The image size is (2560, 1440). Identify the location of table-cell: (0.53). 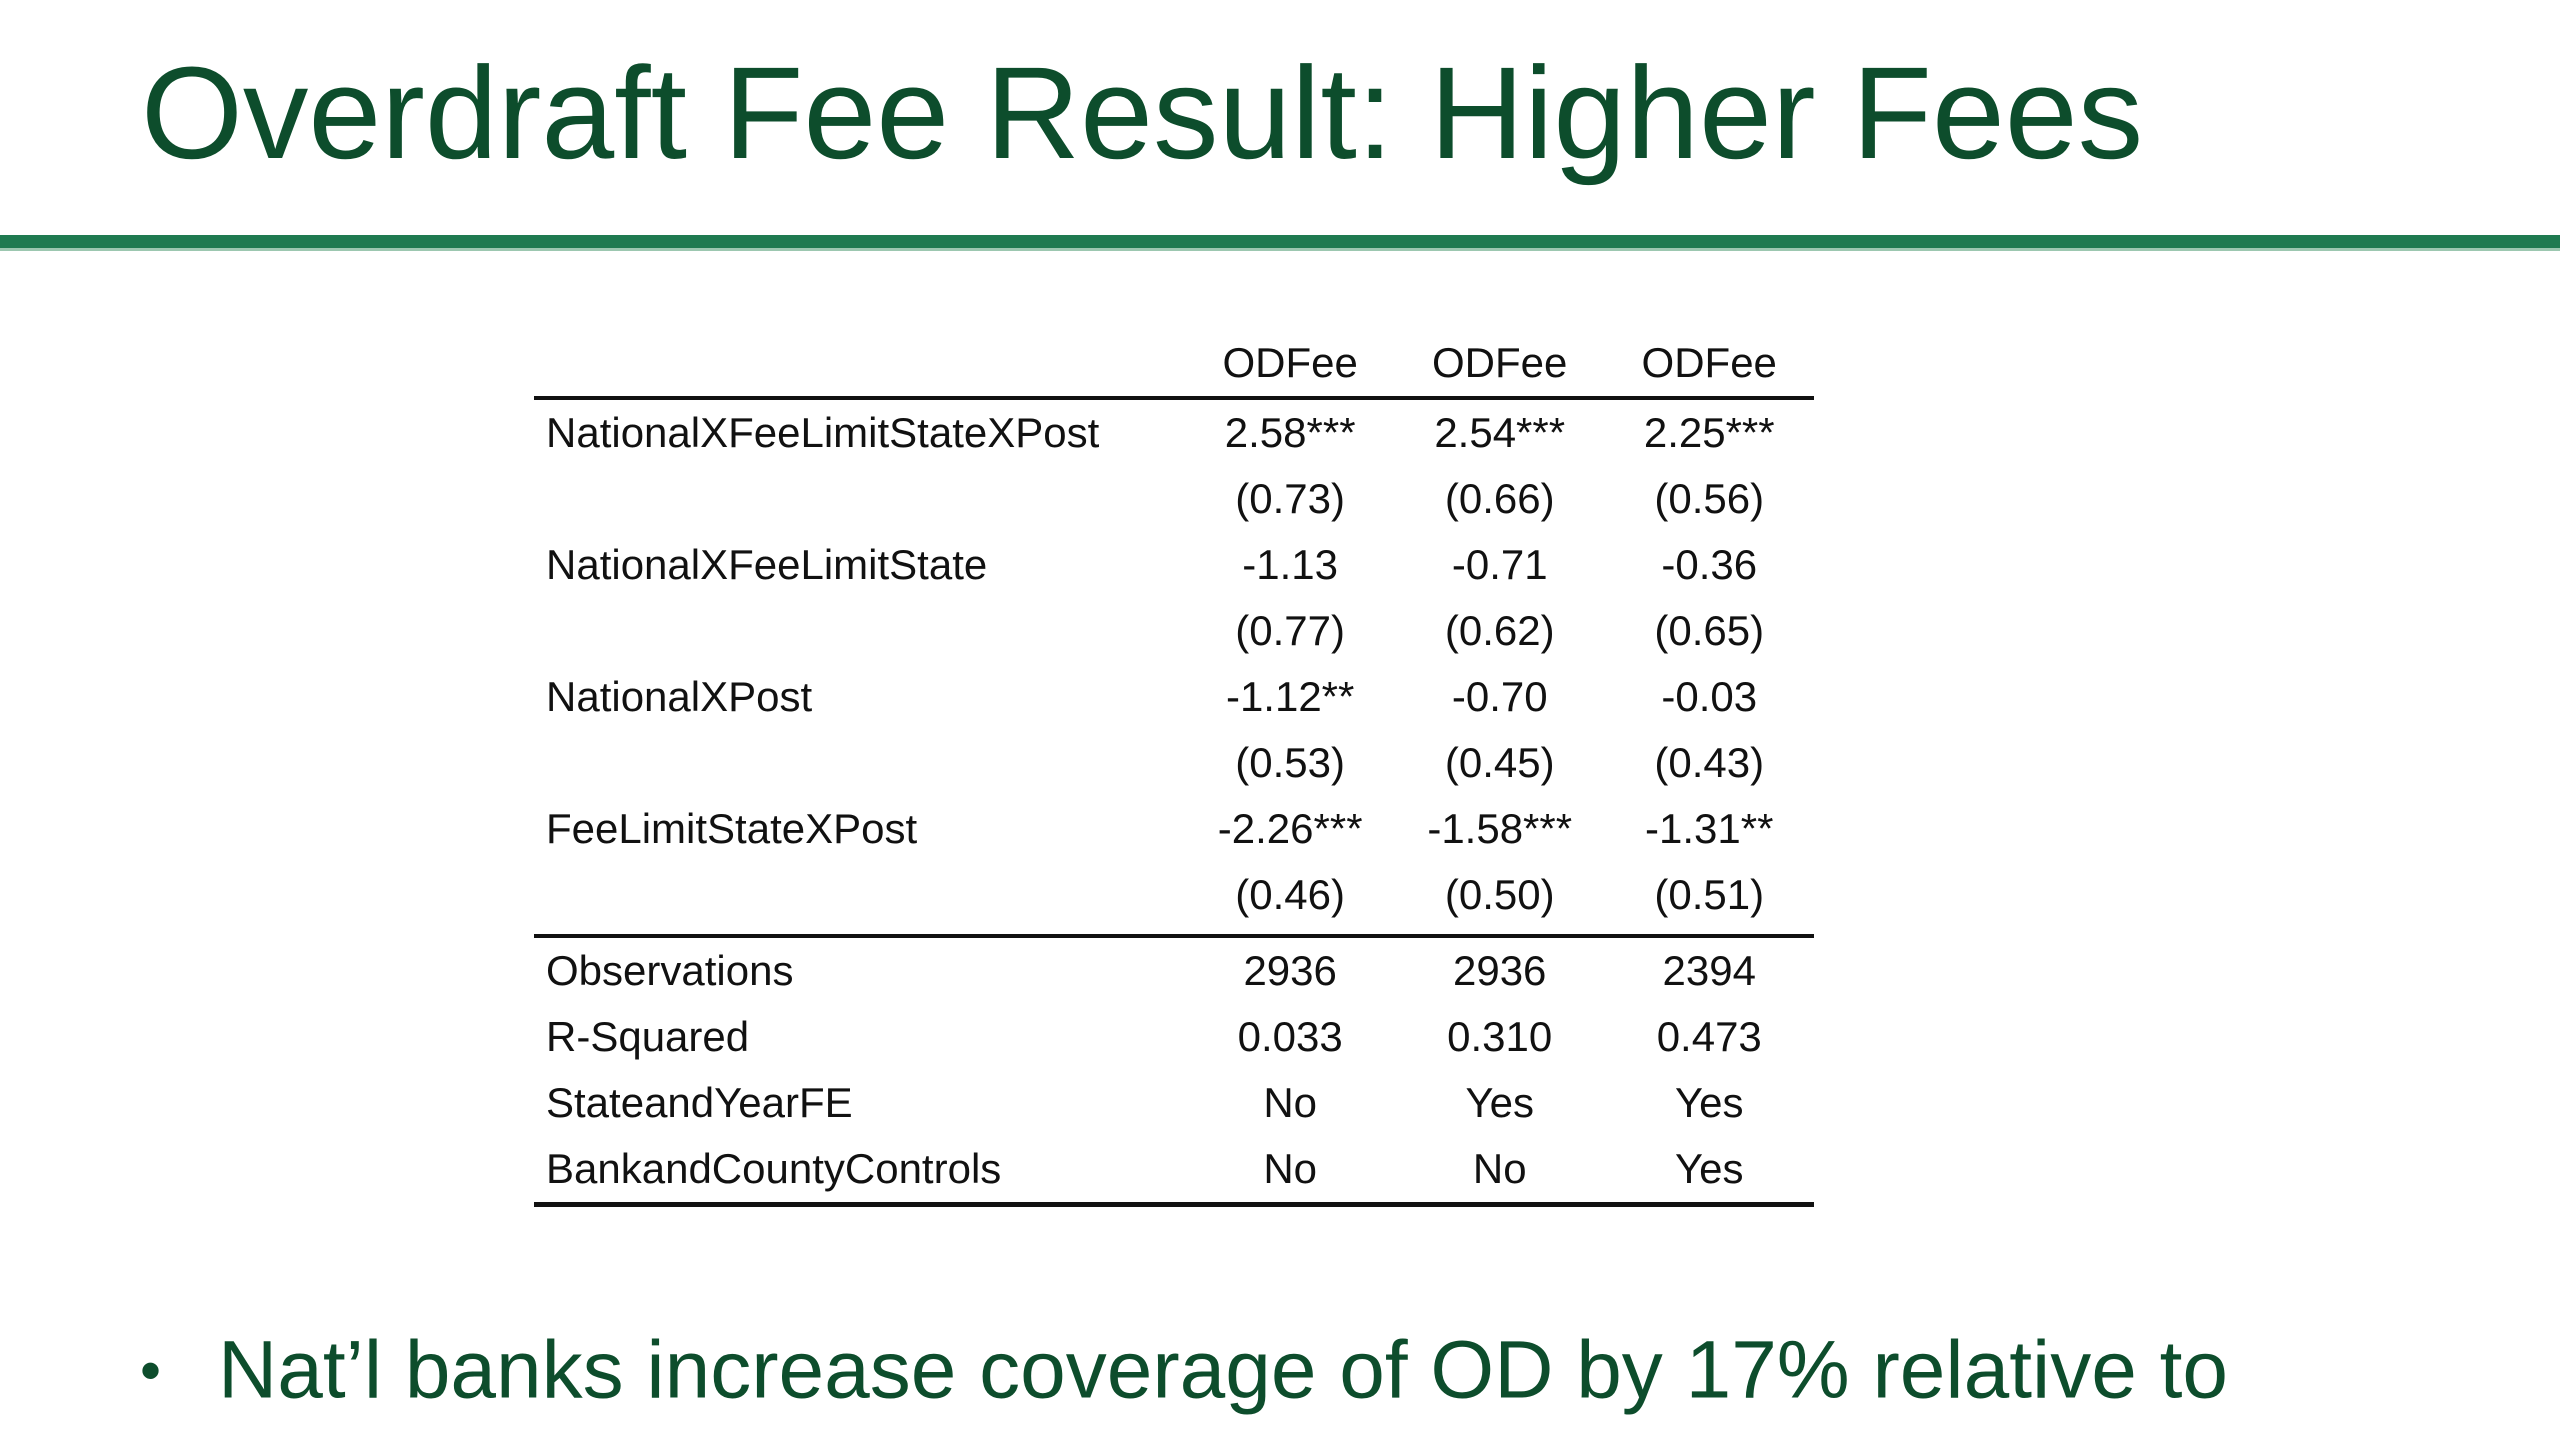
(1290, 762).